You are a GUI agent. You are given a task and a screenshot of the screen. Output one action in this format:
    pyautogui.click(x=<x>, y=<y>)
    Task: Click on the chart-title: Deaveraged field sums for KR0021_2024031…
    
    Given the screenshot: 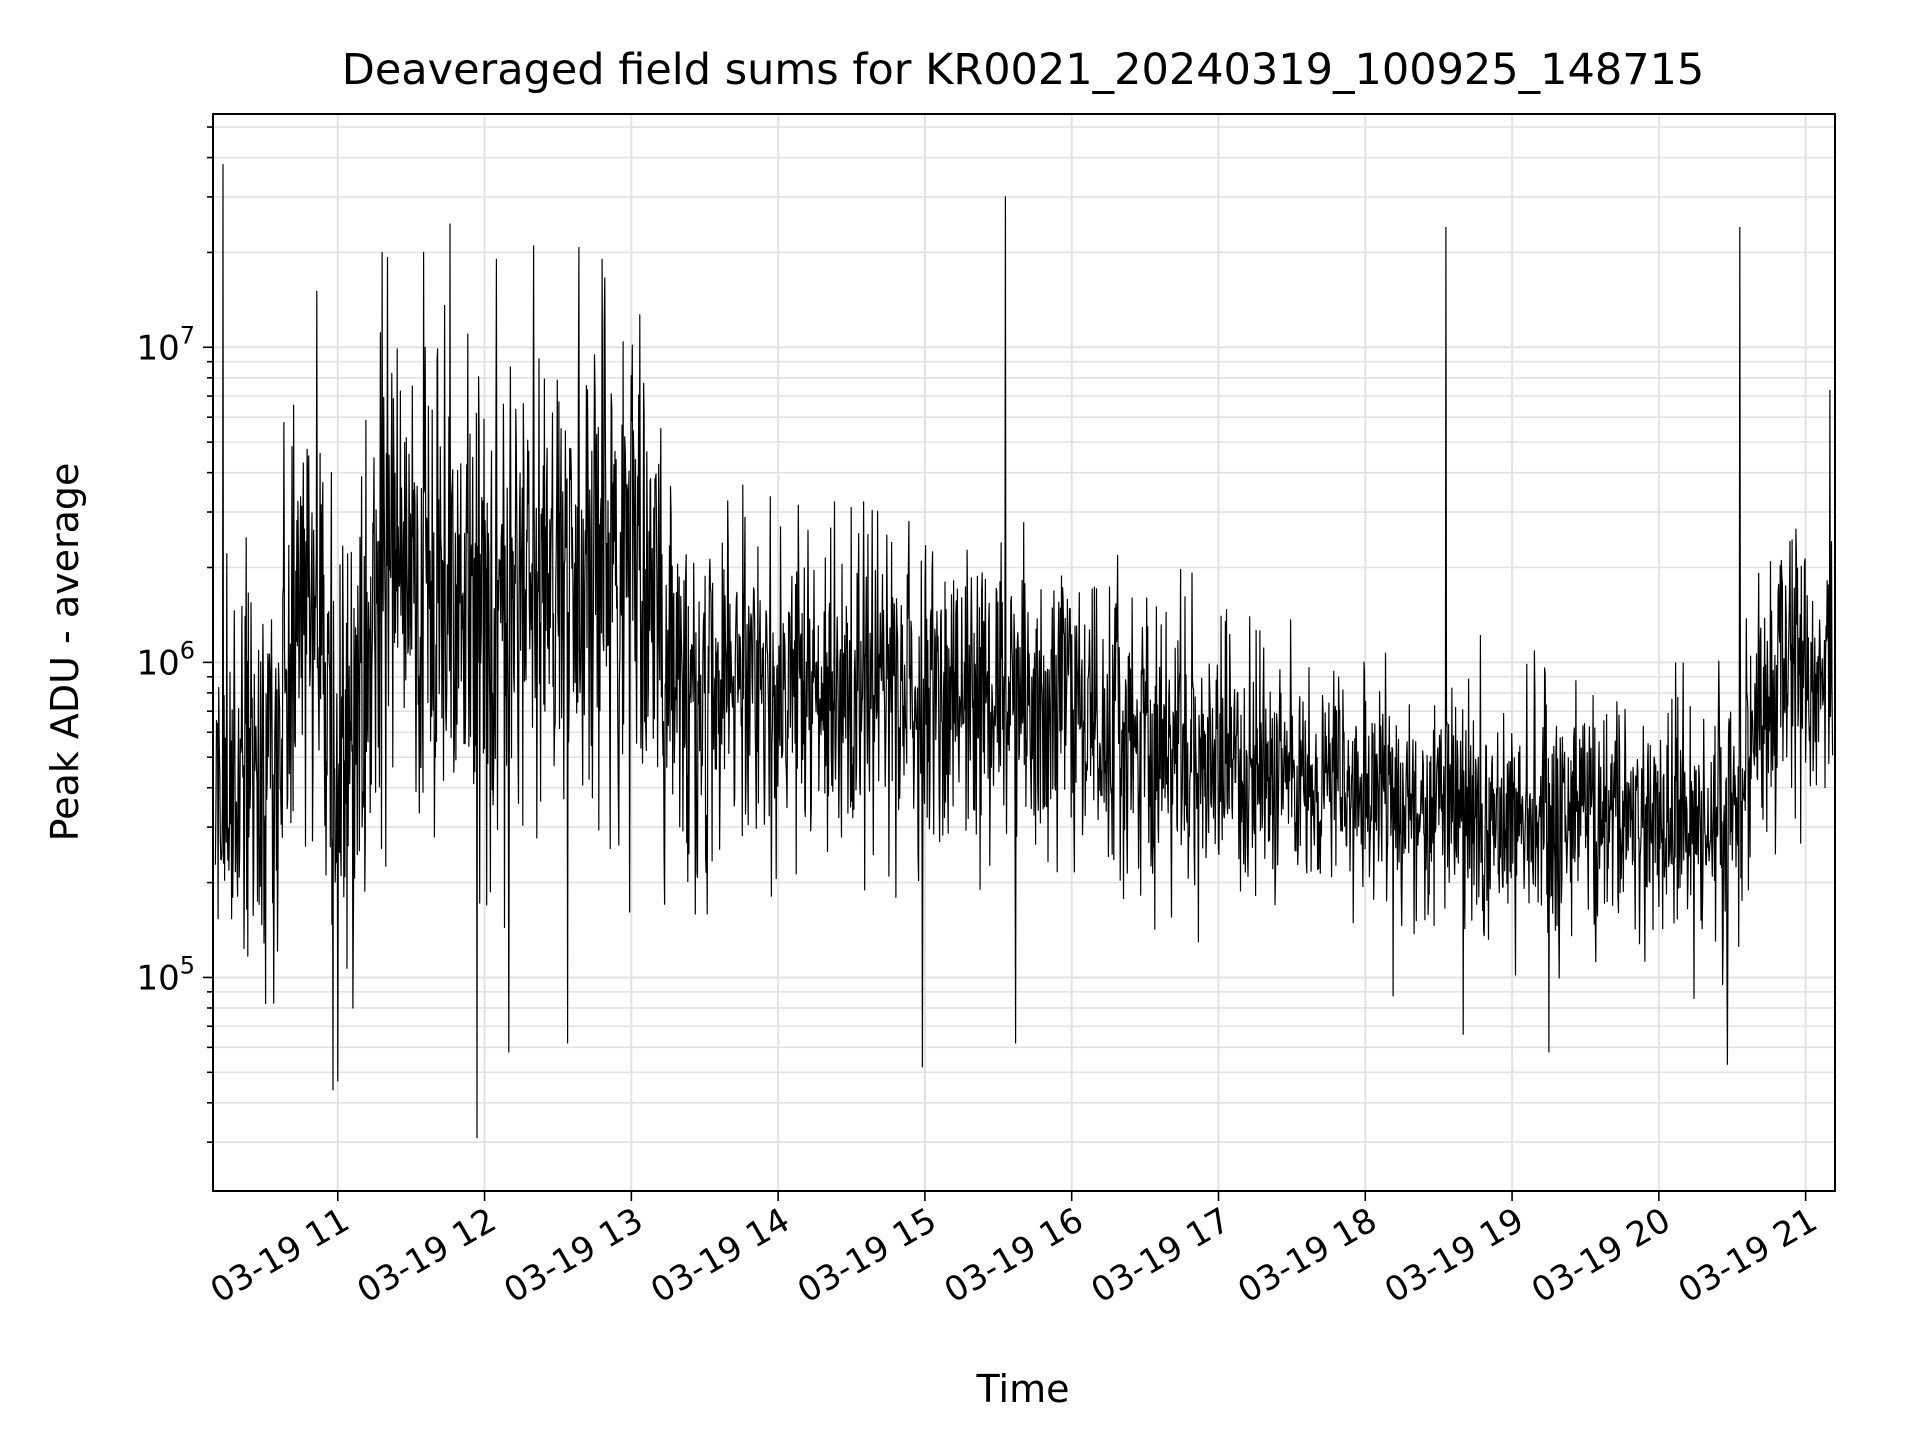 What is the action you would take?
    pyautogui.click(x=1023, y=70)
    